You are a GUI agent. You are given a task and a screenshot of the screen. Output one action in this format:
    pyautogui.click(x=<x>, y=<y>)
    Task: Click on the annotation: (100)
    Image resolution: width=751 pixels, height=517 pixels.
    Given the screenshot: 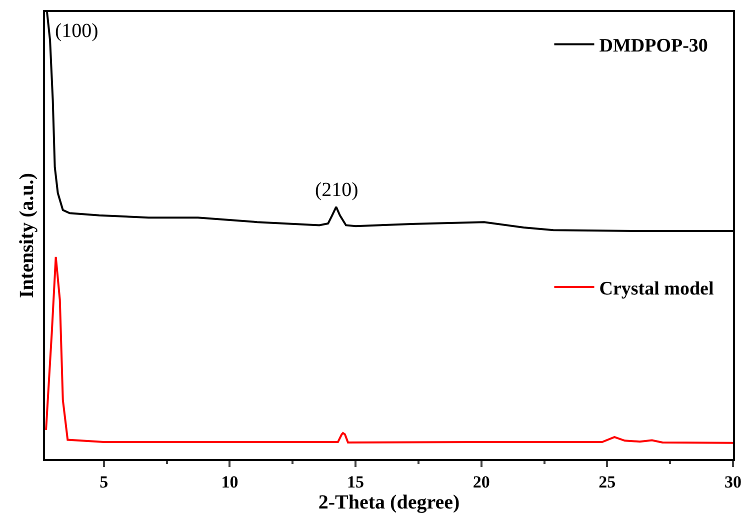 What is the action you would take?
    pyautogui.click(x=76, y=31)
    